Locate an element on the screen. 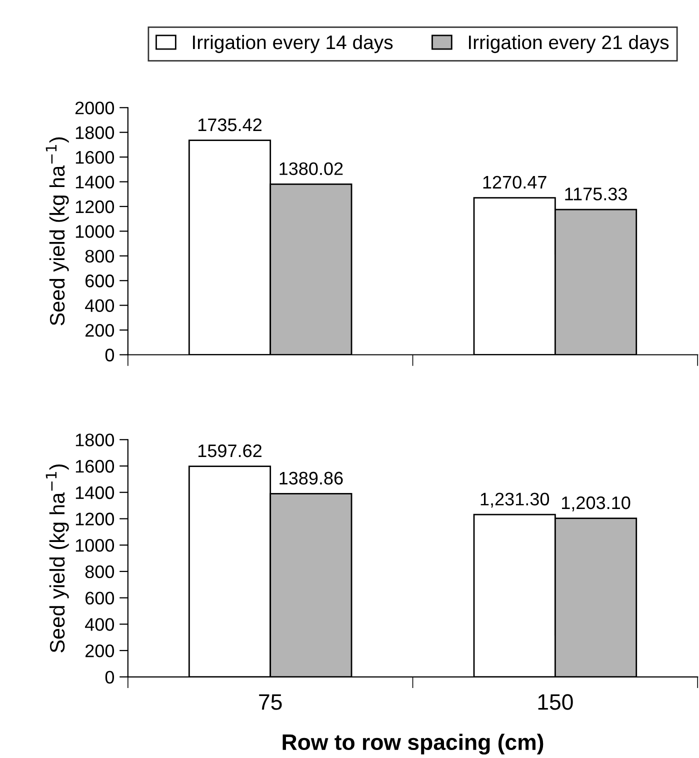 This screenshot has width=699, height=758. legend-label: Irrigation every 21 days is located at coordinates (569, 44).